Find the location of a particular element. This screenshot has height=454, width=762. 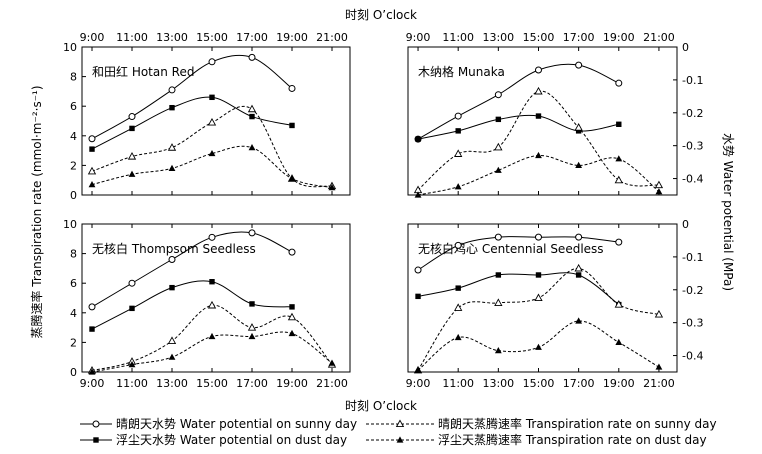

y-tick-label: -0.4 is located at coordinates (692, 179).